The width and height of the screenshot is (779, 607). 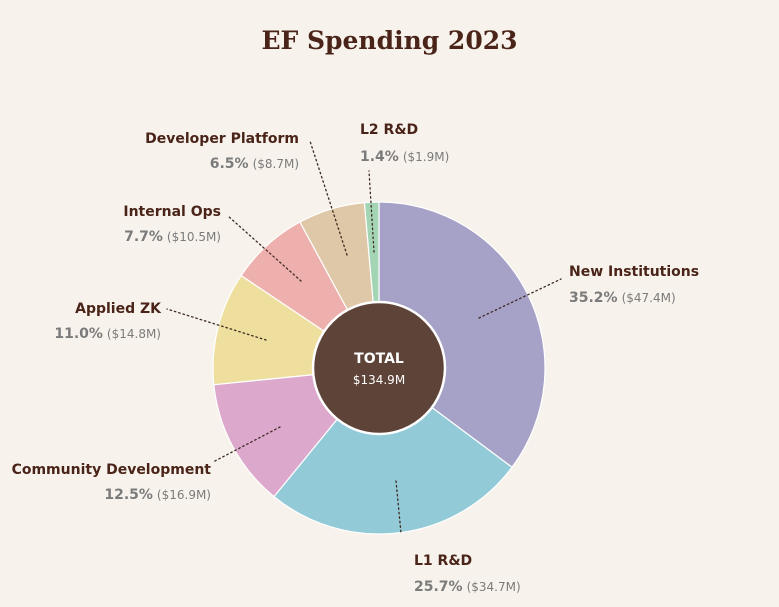 I want to click on label-value-developer-platform: 6.5% ($8.7M), so click(x=254, y=164).